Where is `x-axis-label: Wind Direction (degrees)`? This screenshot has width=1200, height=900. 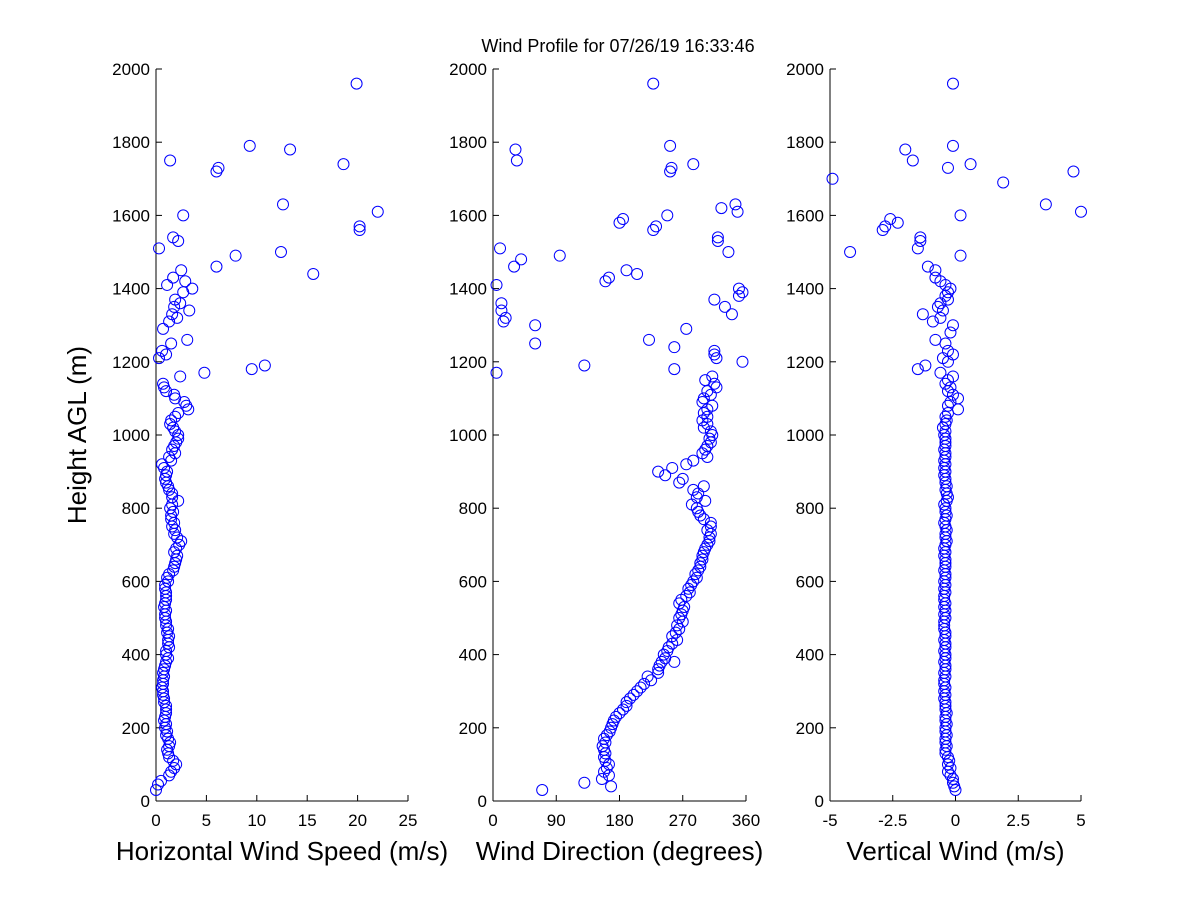
x-axis-label: Wind Direction (degrees) is located at coordinates (620, 851).